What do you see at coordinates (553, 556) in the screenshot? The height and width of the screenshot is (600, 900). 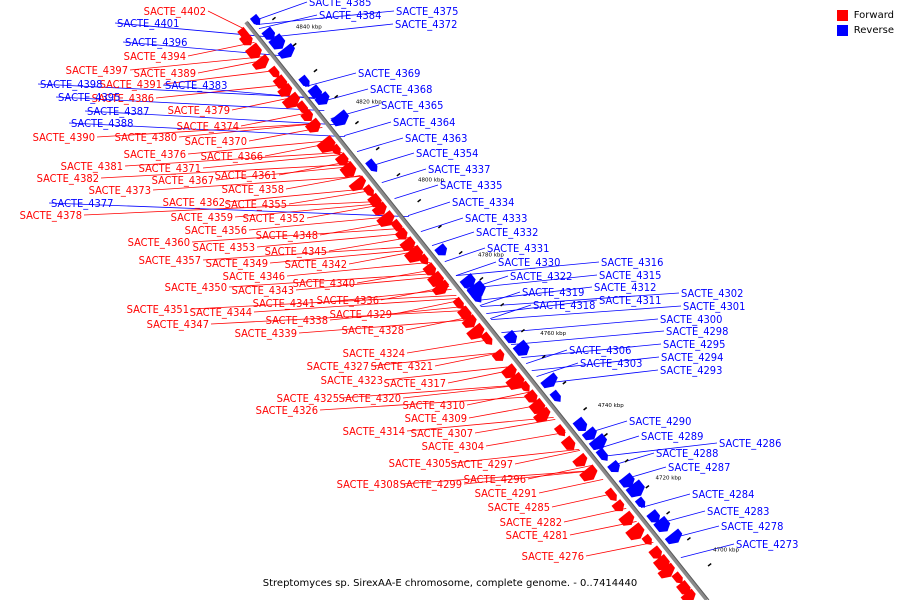 I see `forward-gene-label: SACTE_4276` at bounding box center [553, 556].